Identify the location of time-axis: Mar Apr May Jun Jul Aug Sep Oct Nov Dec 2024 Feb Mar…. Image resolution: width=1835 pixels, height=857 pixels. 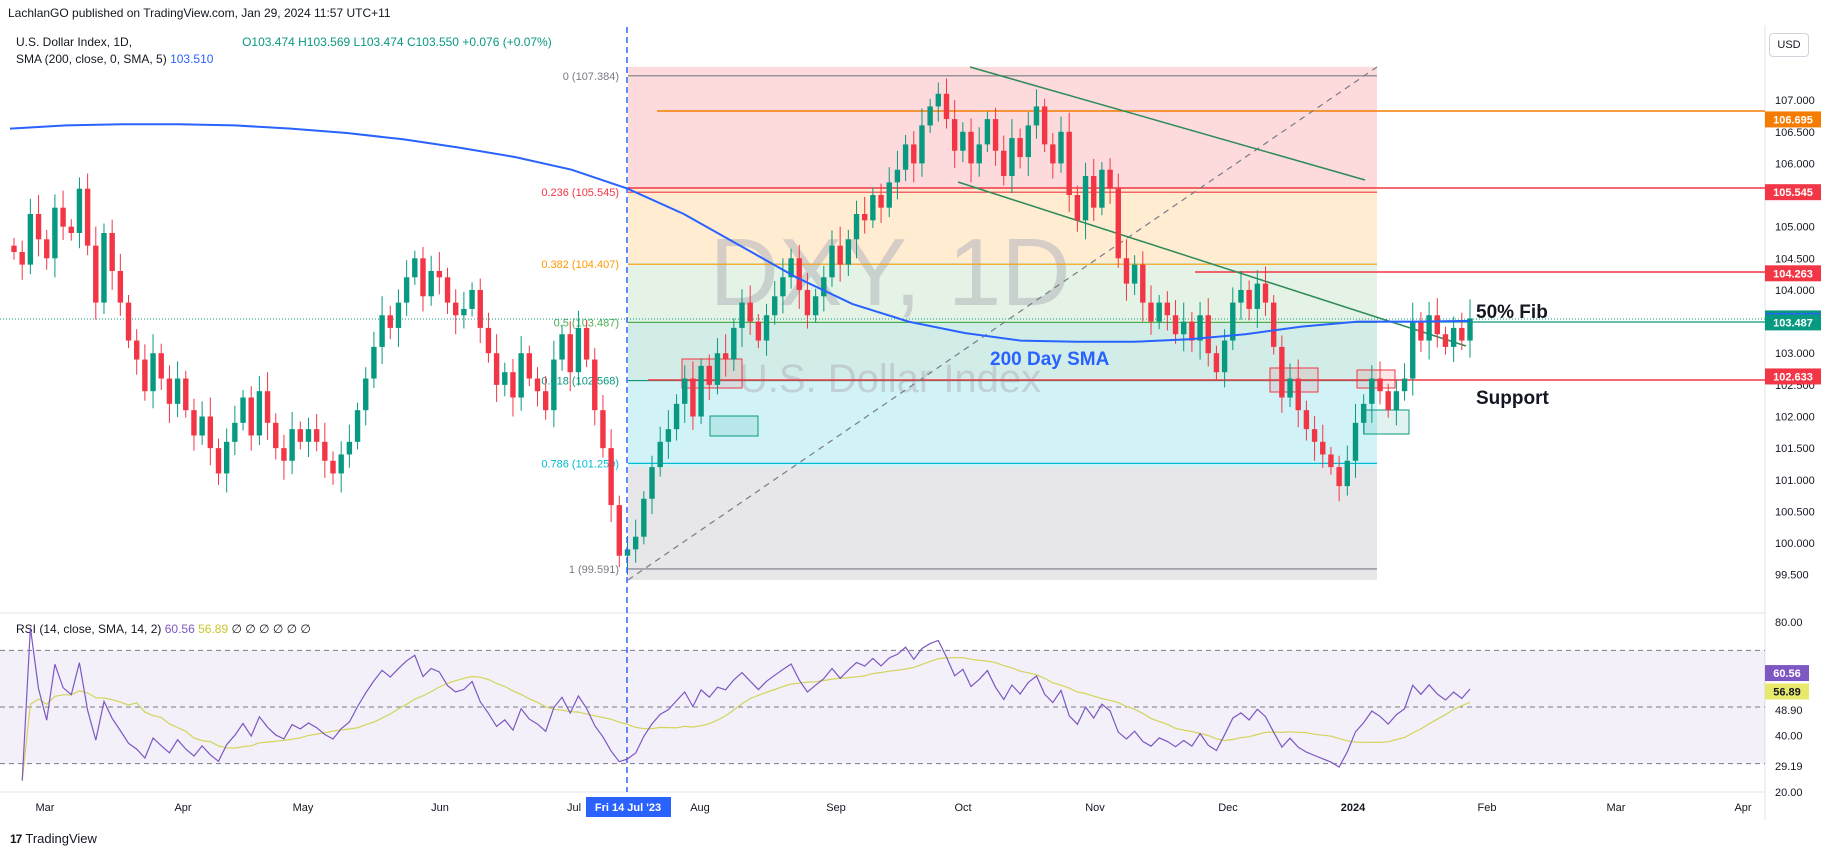
(894, 808).